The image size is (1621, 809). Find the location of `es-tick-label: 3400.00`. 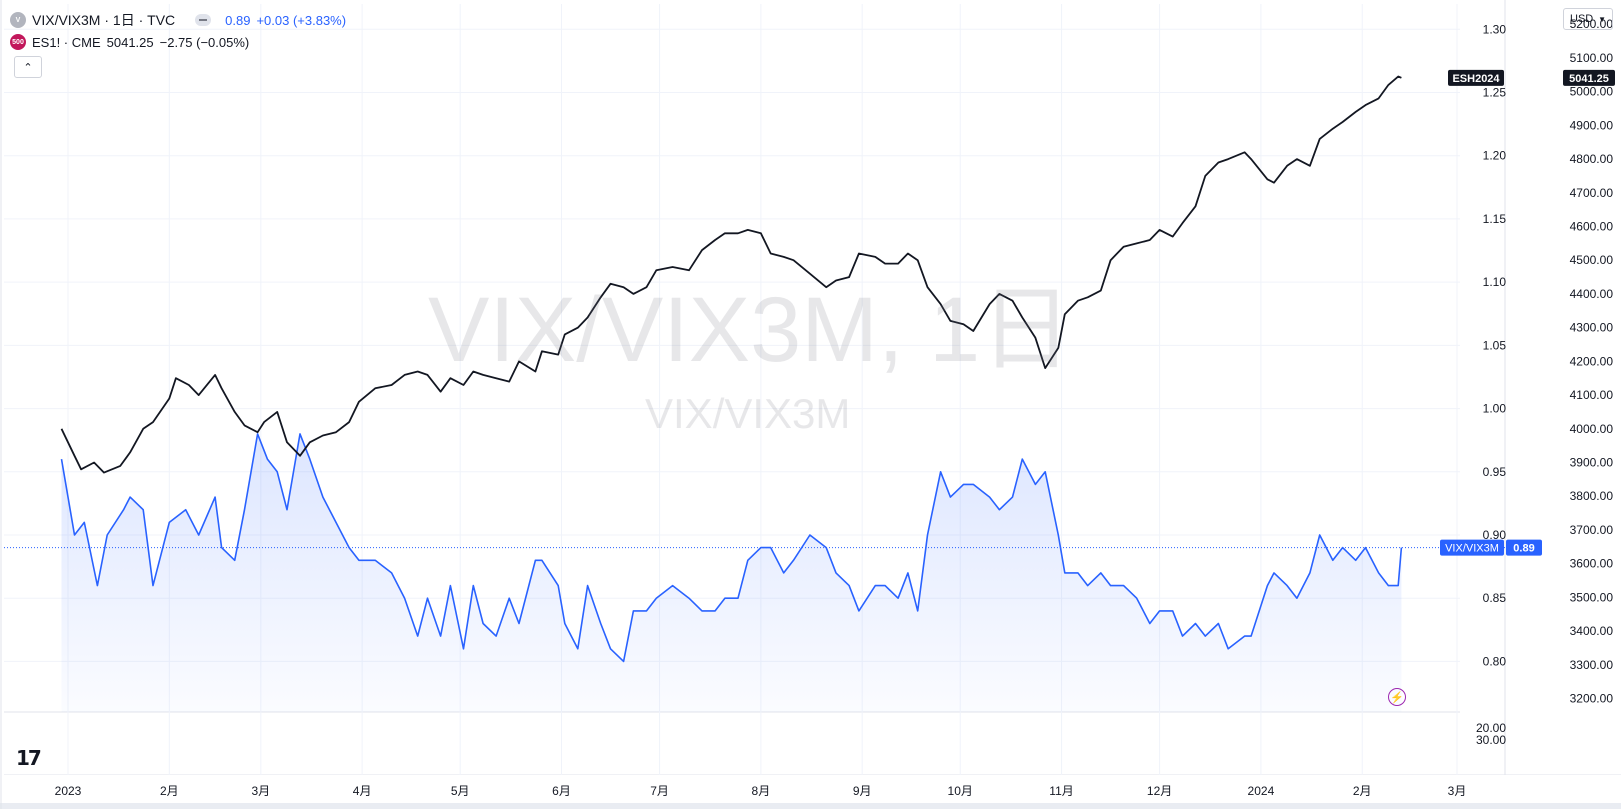

es-tick-label: 3400.00 is located at coordinates (1592, 631).